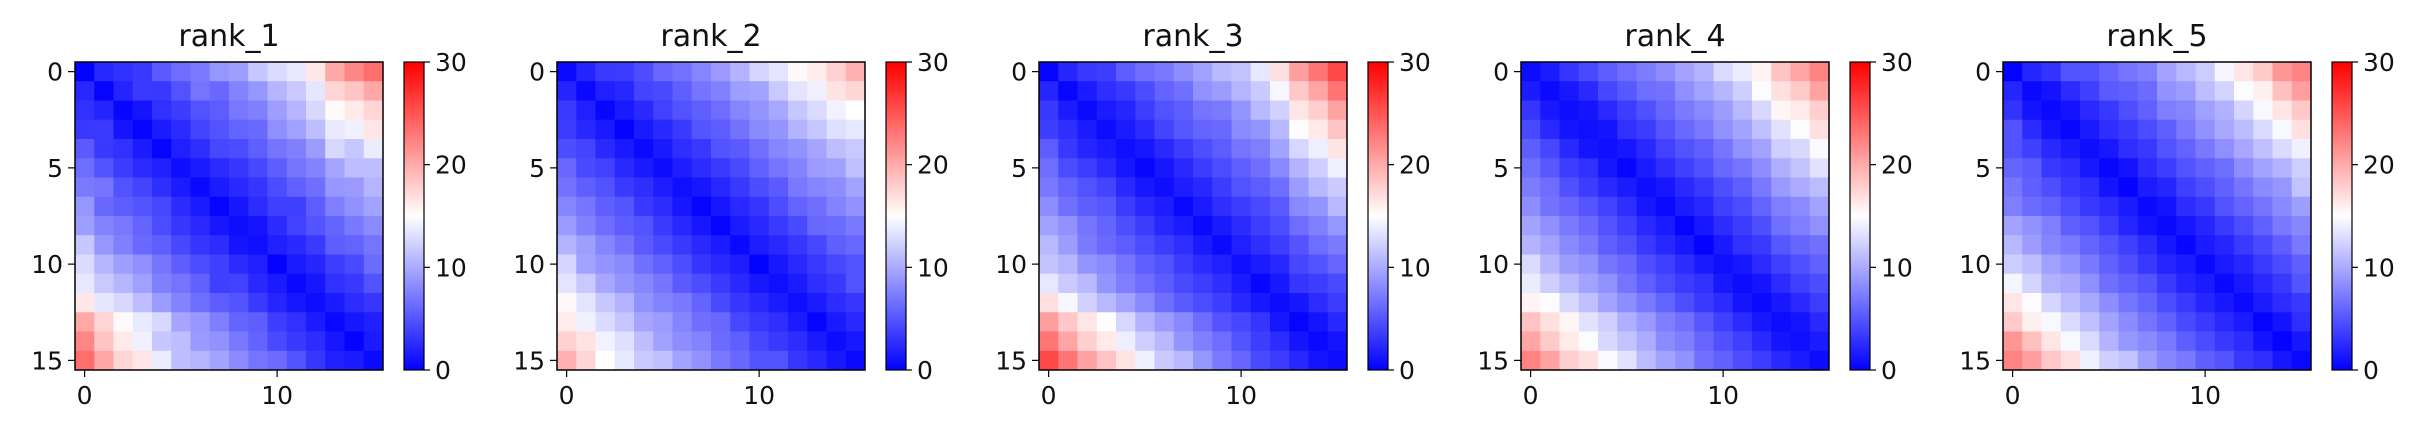 Image resolution: width=2417 pixels, height=438 pixels. Describe the element at coordinates (1501, 72) in the screenshot. I see `y-tick-label: 0` at that location.